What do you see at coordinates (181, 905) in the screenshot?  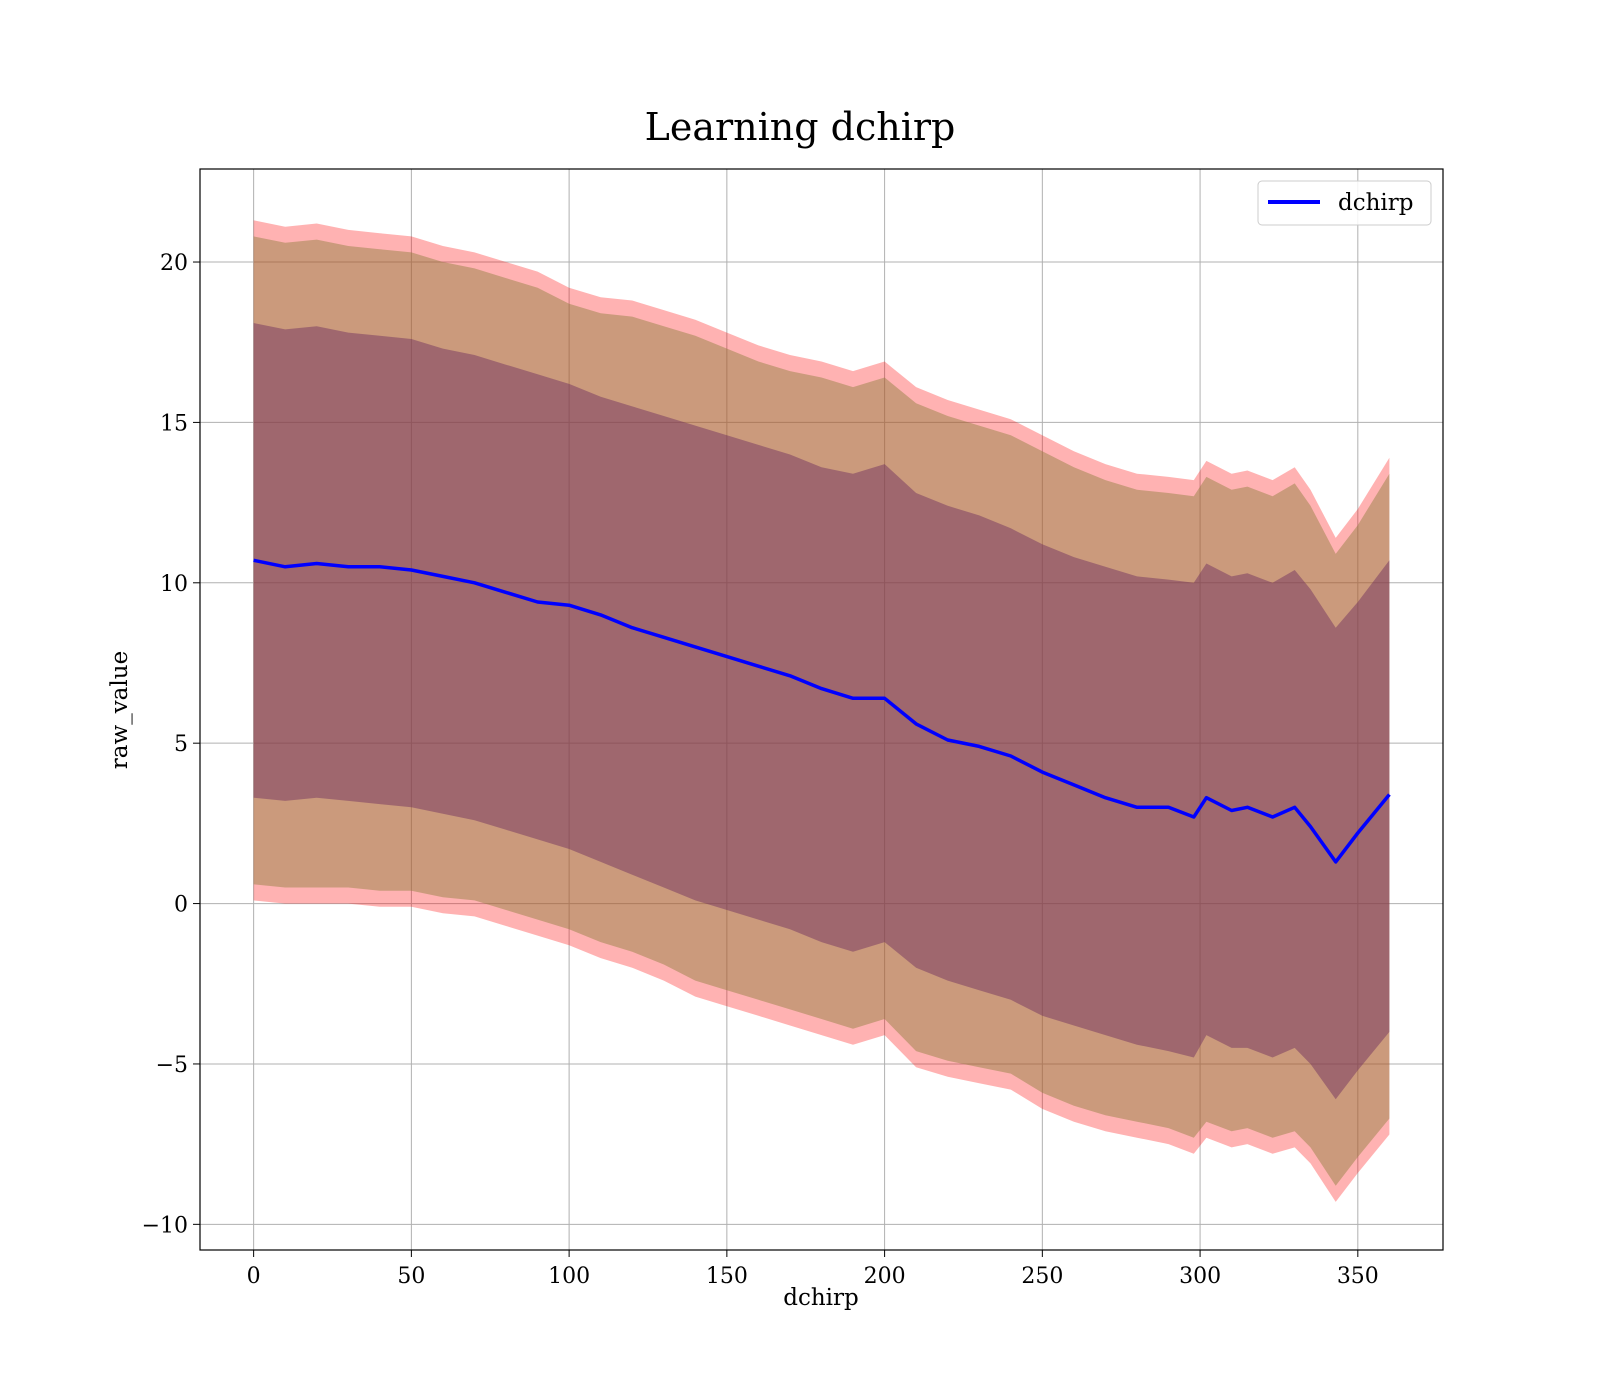 I see `y-tick-label: 0` at bounding box center [181, 905].